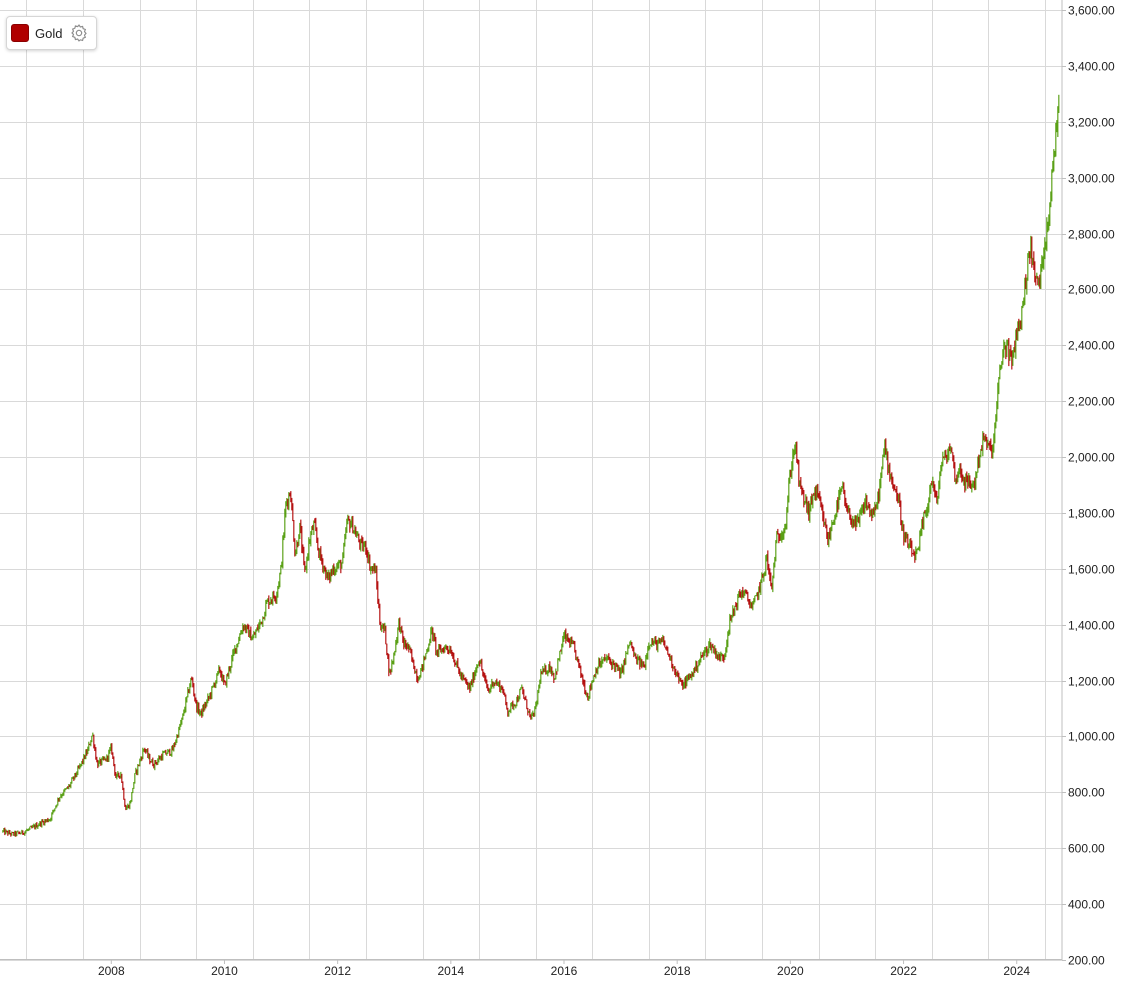  What do you see at coordinates (20, 33) in the screenshot?
I see `series-color-swatch` at bounding box center [20, 33].